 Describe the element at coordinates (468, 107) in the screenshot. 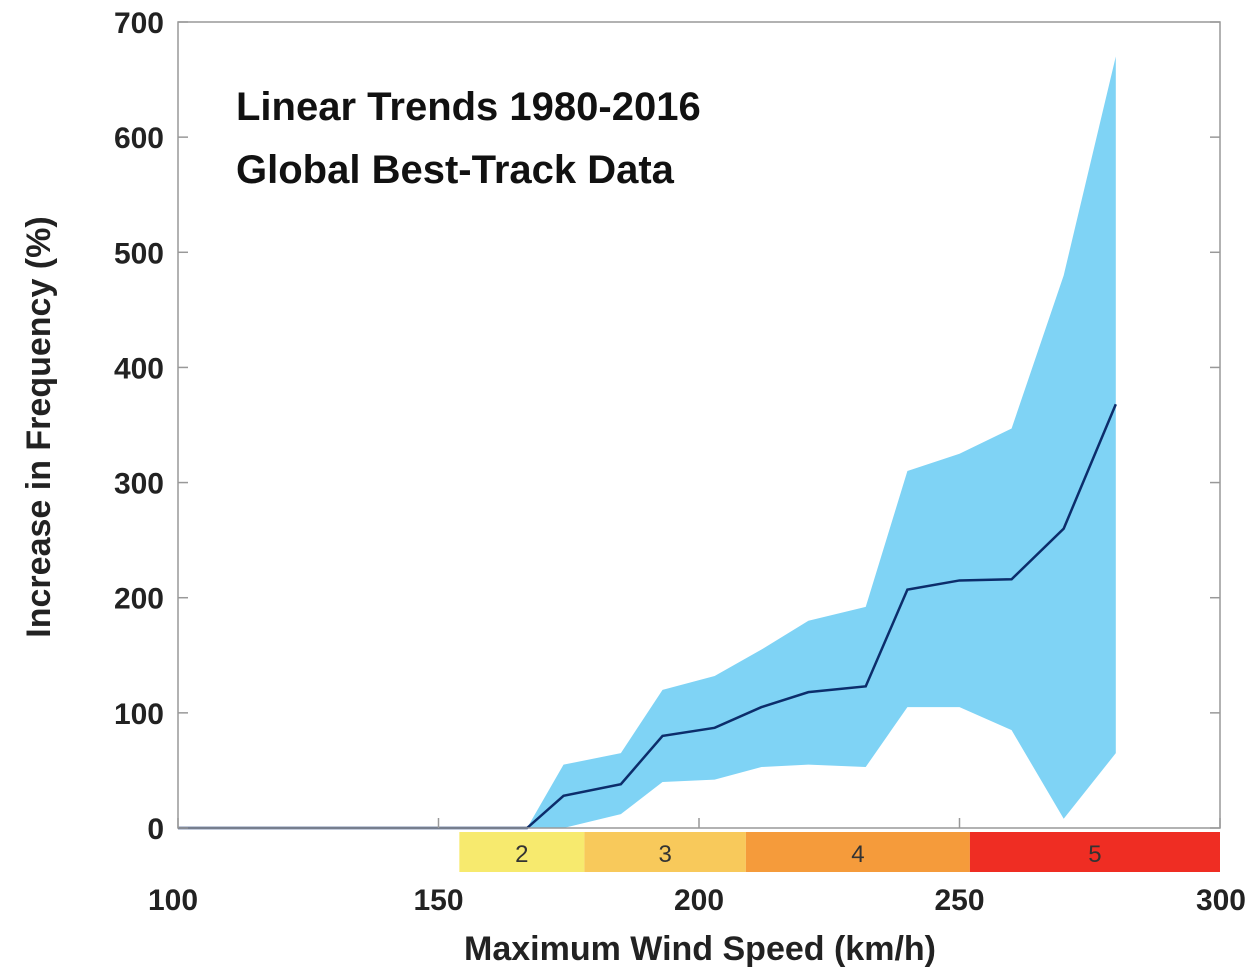

I see `chart-title-line-1: Linear Trends 1980-2016` at that location.